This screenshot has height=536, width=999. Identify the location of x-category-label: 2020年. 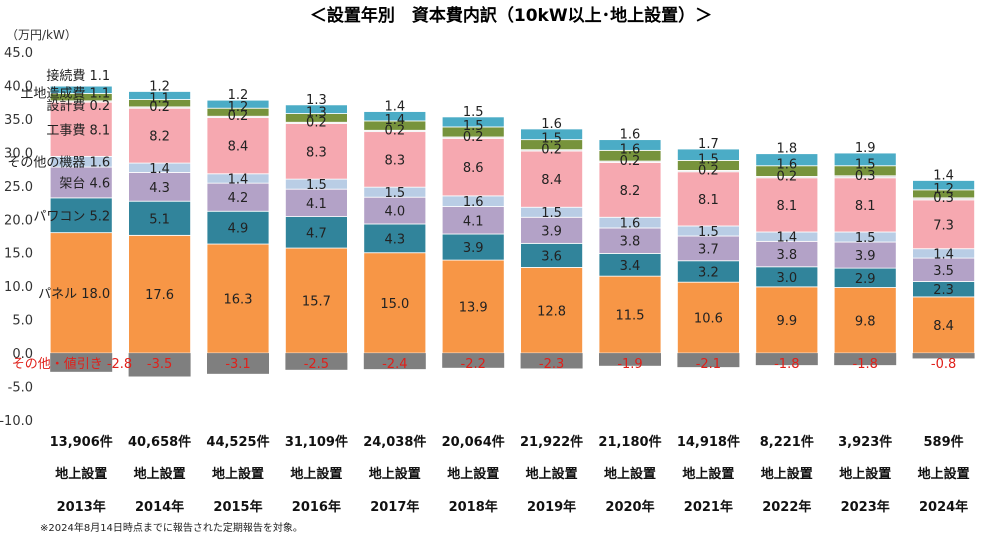
(629, 507).